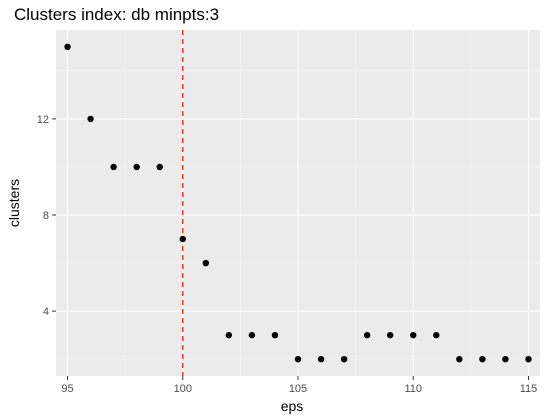 This screenshot has height=420, width=548. What do you see at coordinates (43, 120) in the screenshot?
I see `y-tick-label: 12` at bounding box center [43, 120].